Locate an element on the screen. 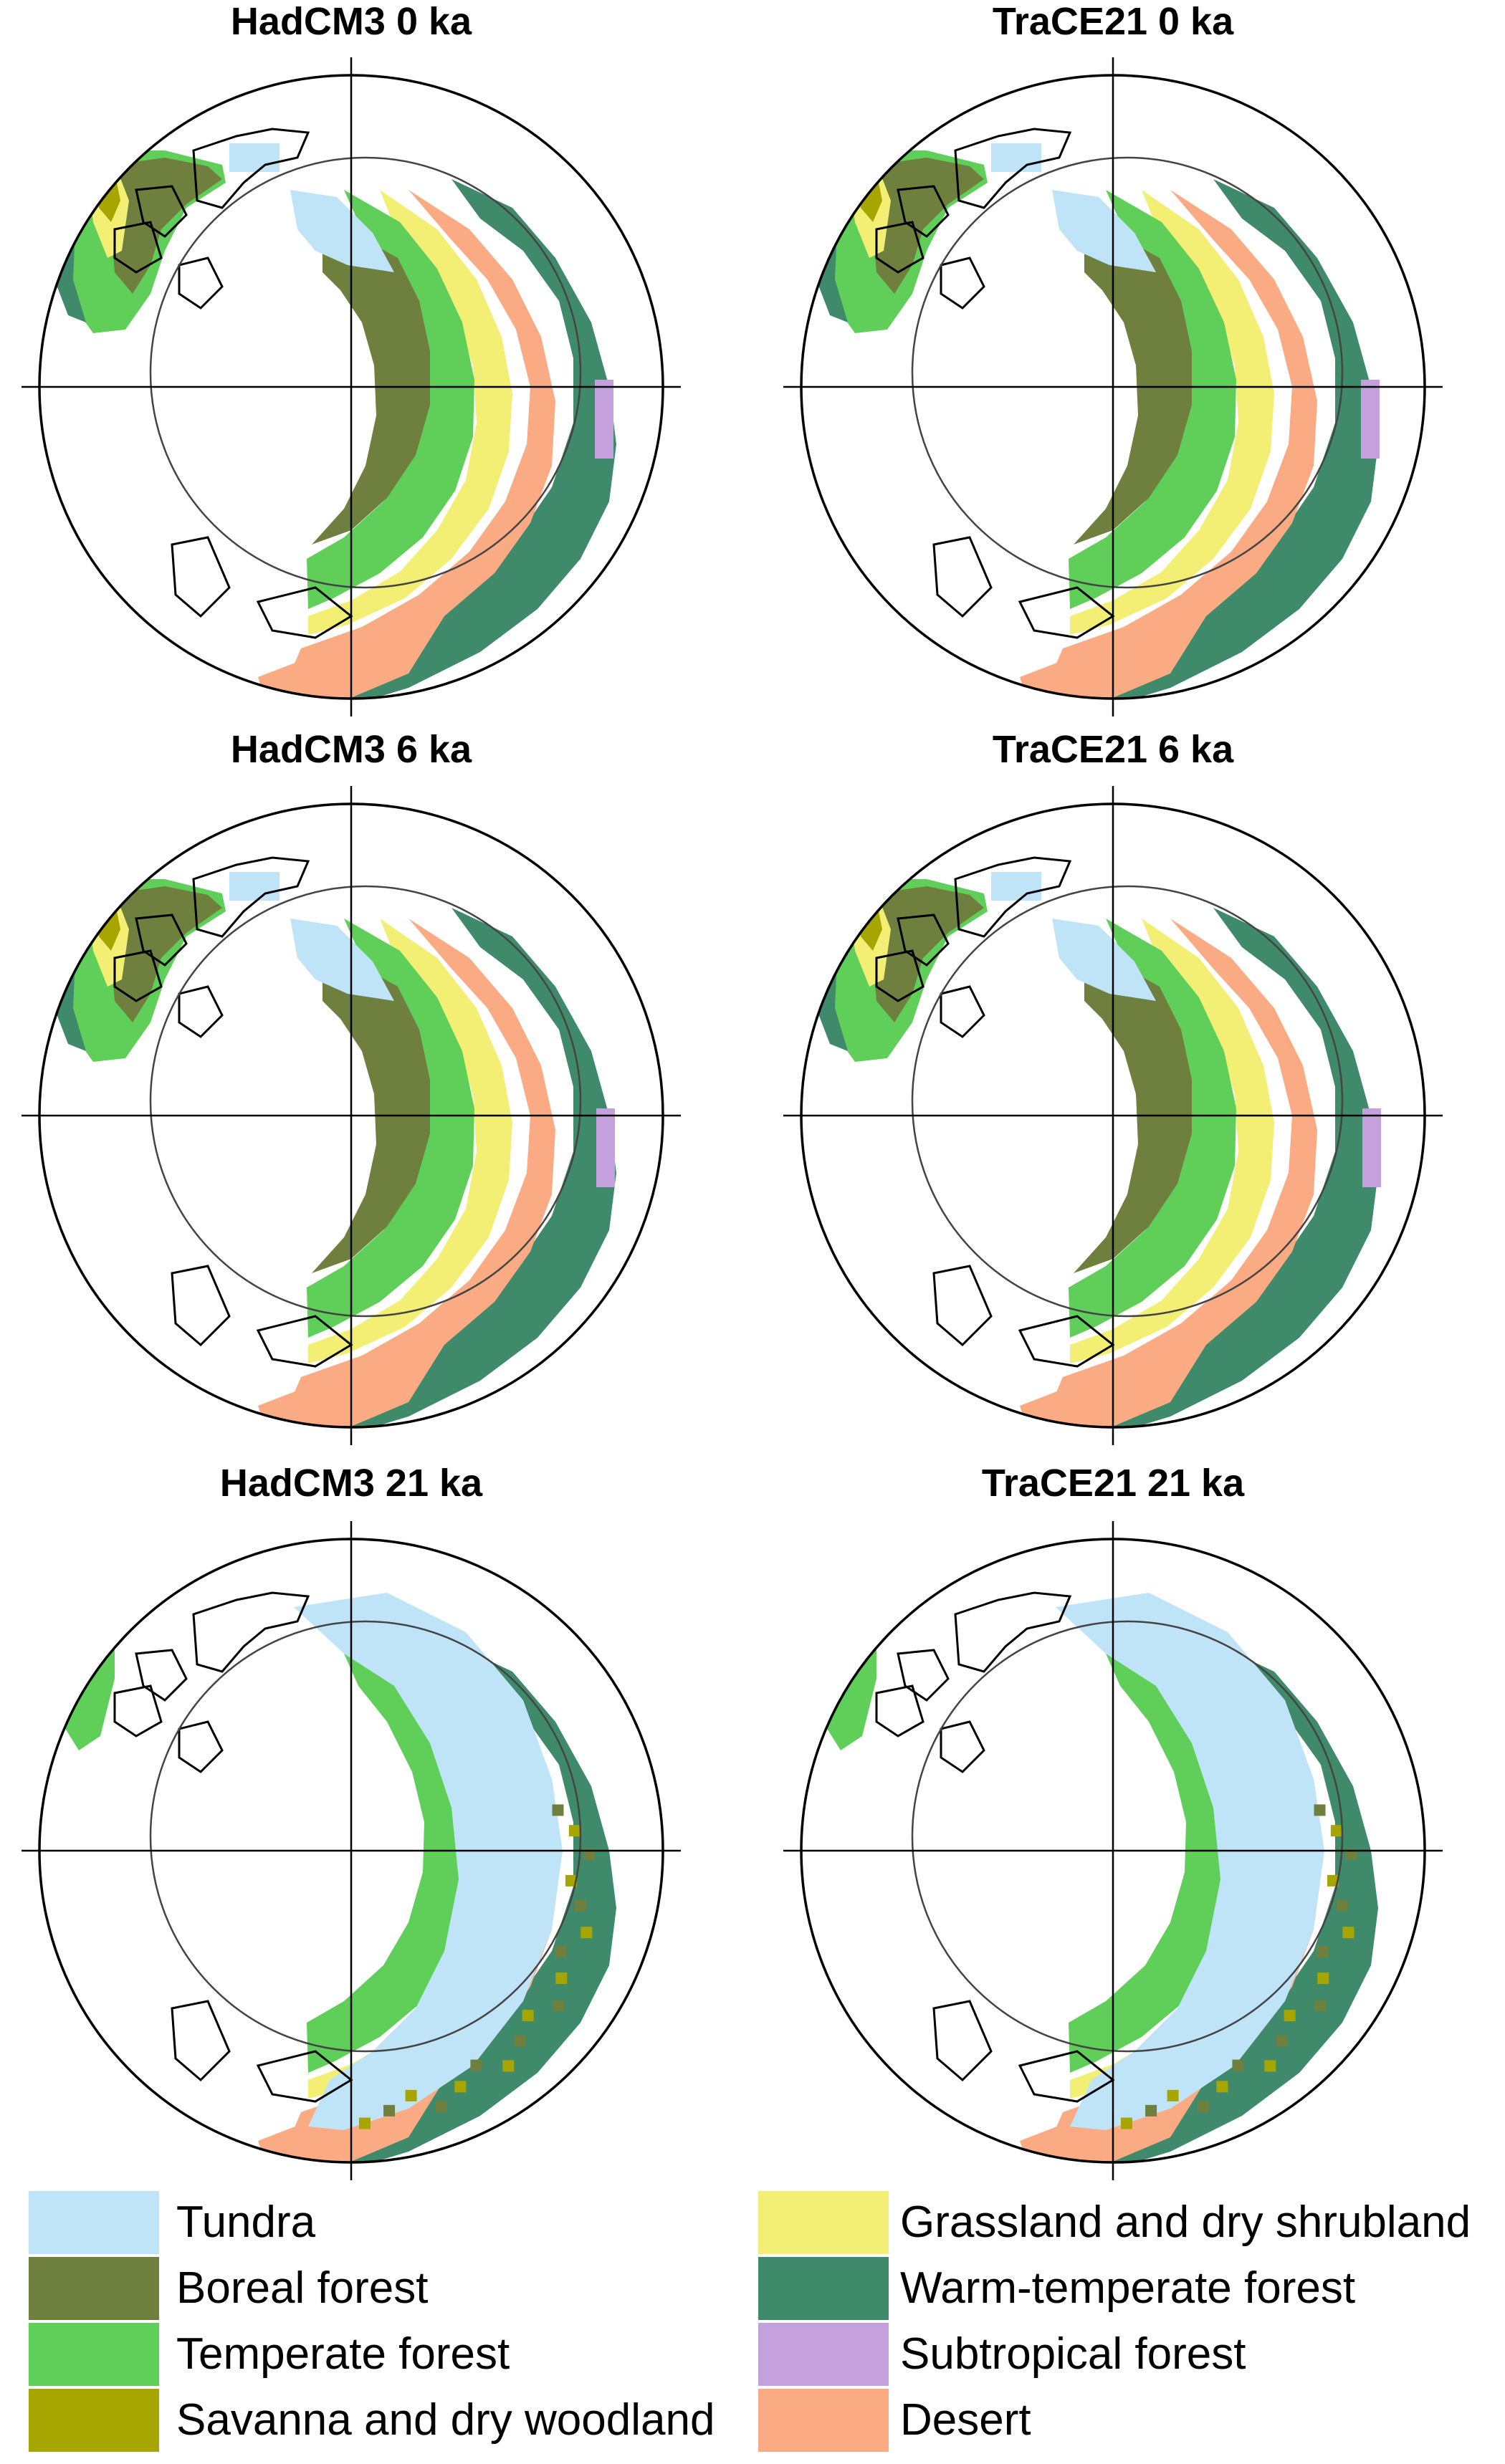 The height and width of the screenshot is (2464, 1505). map-hadcm3-21ka is located at coordinates (351, 1850).